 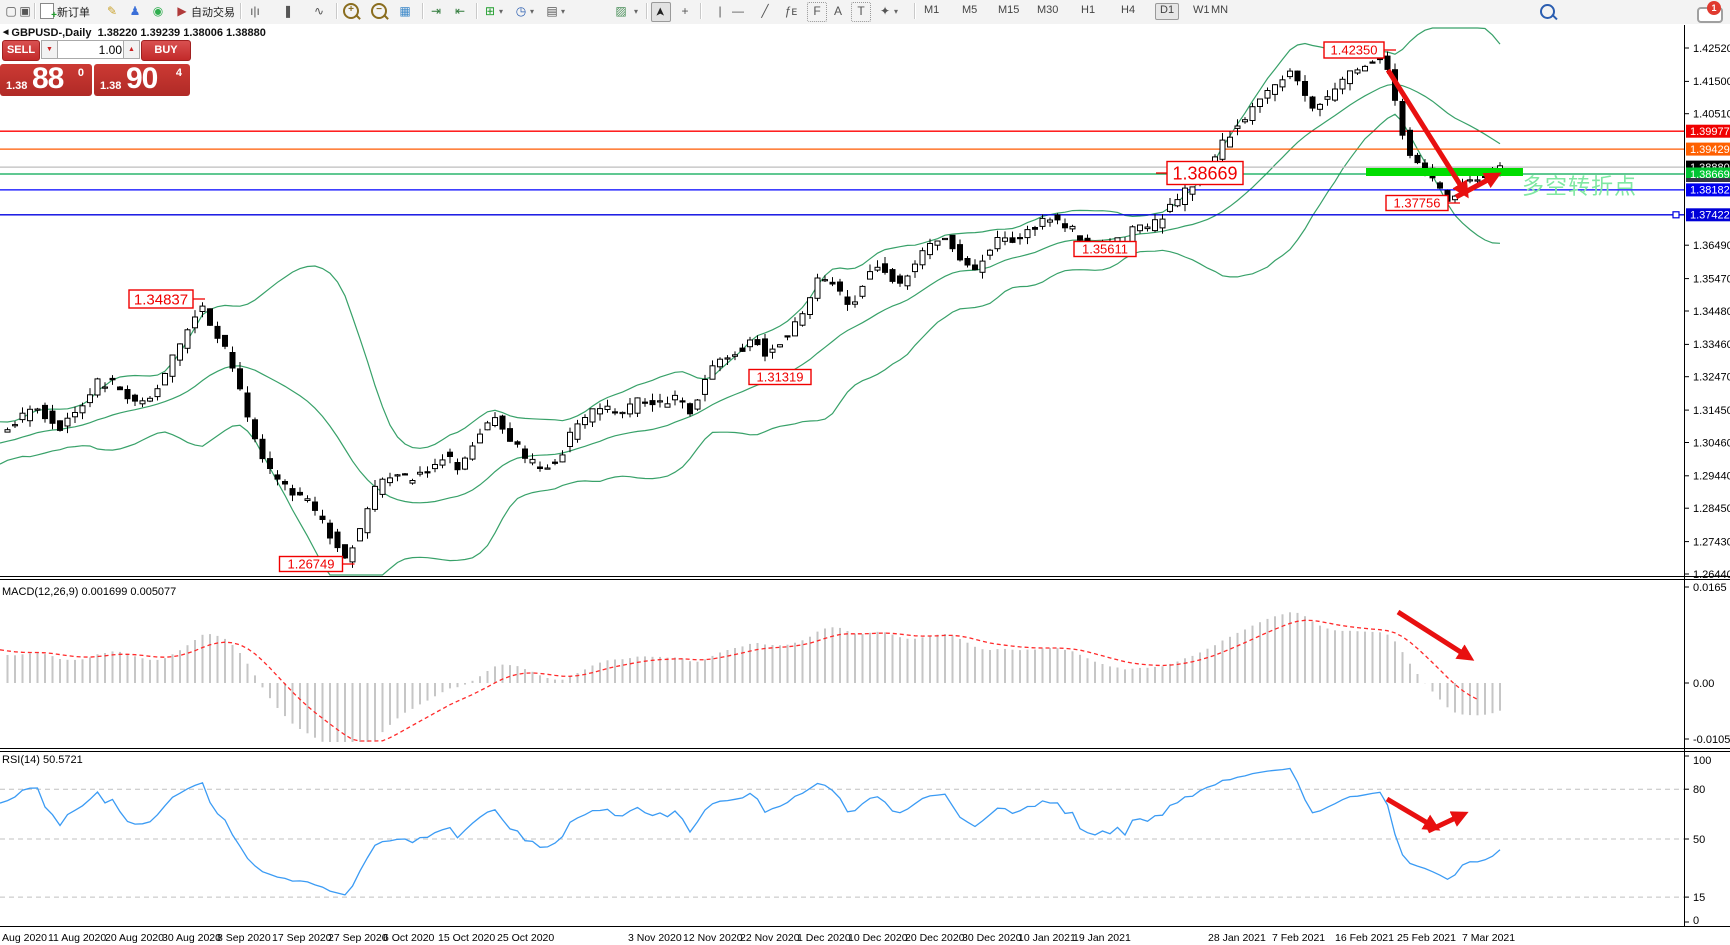 What do you see at coordinates (49, 49) in the screenshot?
I see `volume-decrement-button: ▼` at bounding box center [49, 49].